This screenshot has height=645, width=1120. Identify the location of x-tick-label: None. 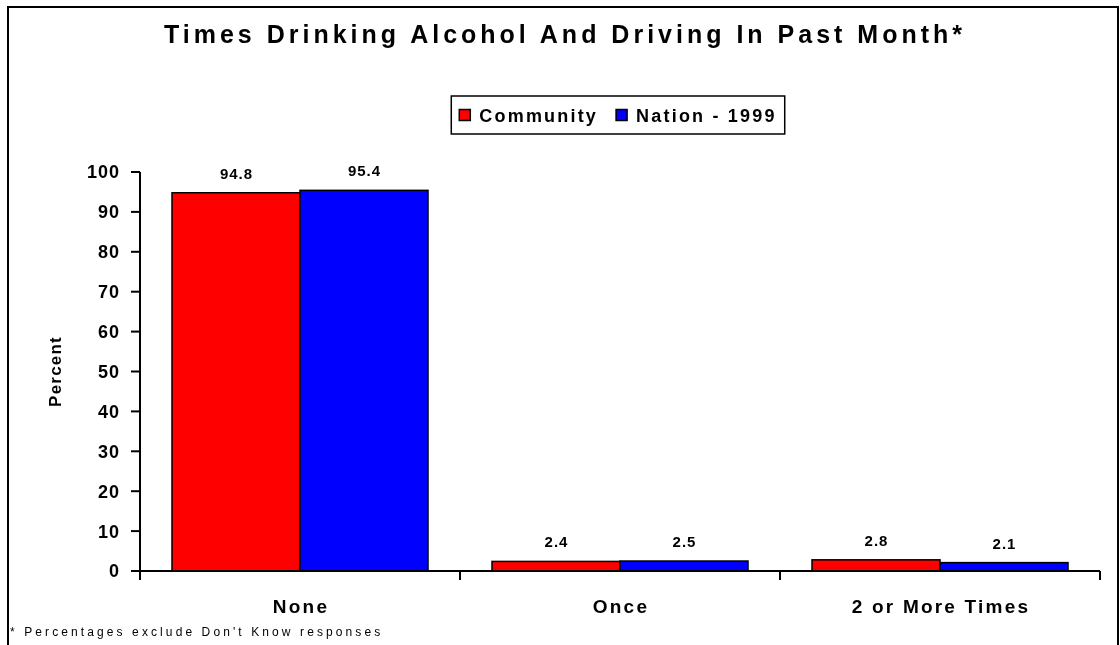
(301, 606).